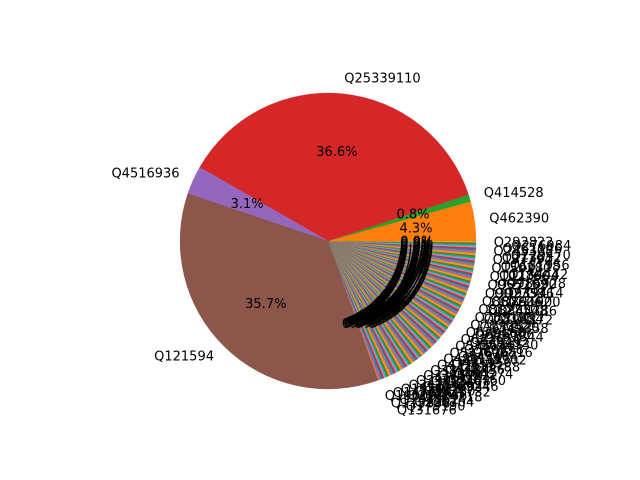 The width and height of the screenshot is (640, 480). I want to click on minor-slice-label: Q292822, so click(524, 243).